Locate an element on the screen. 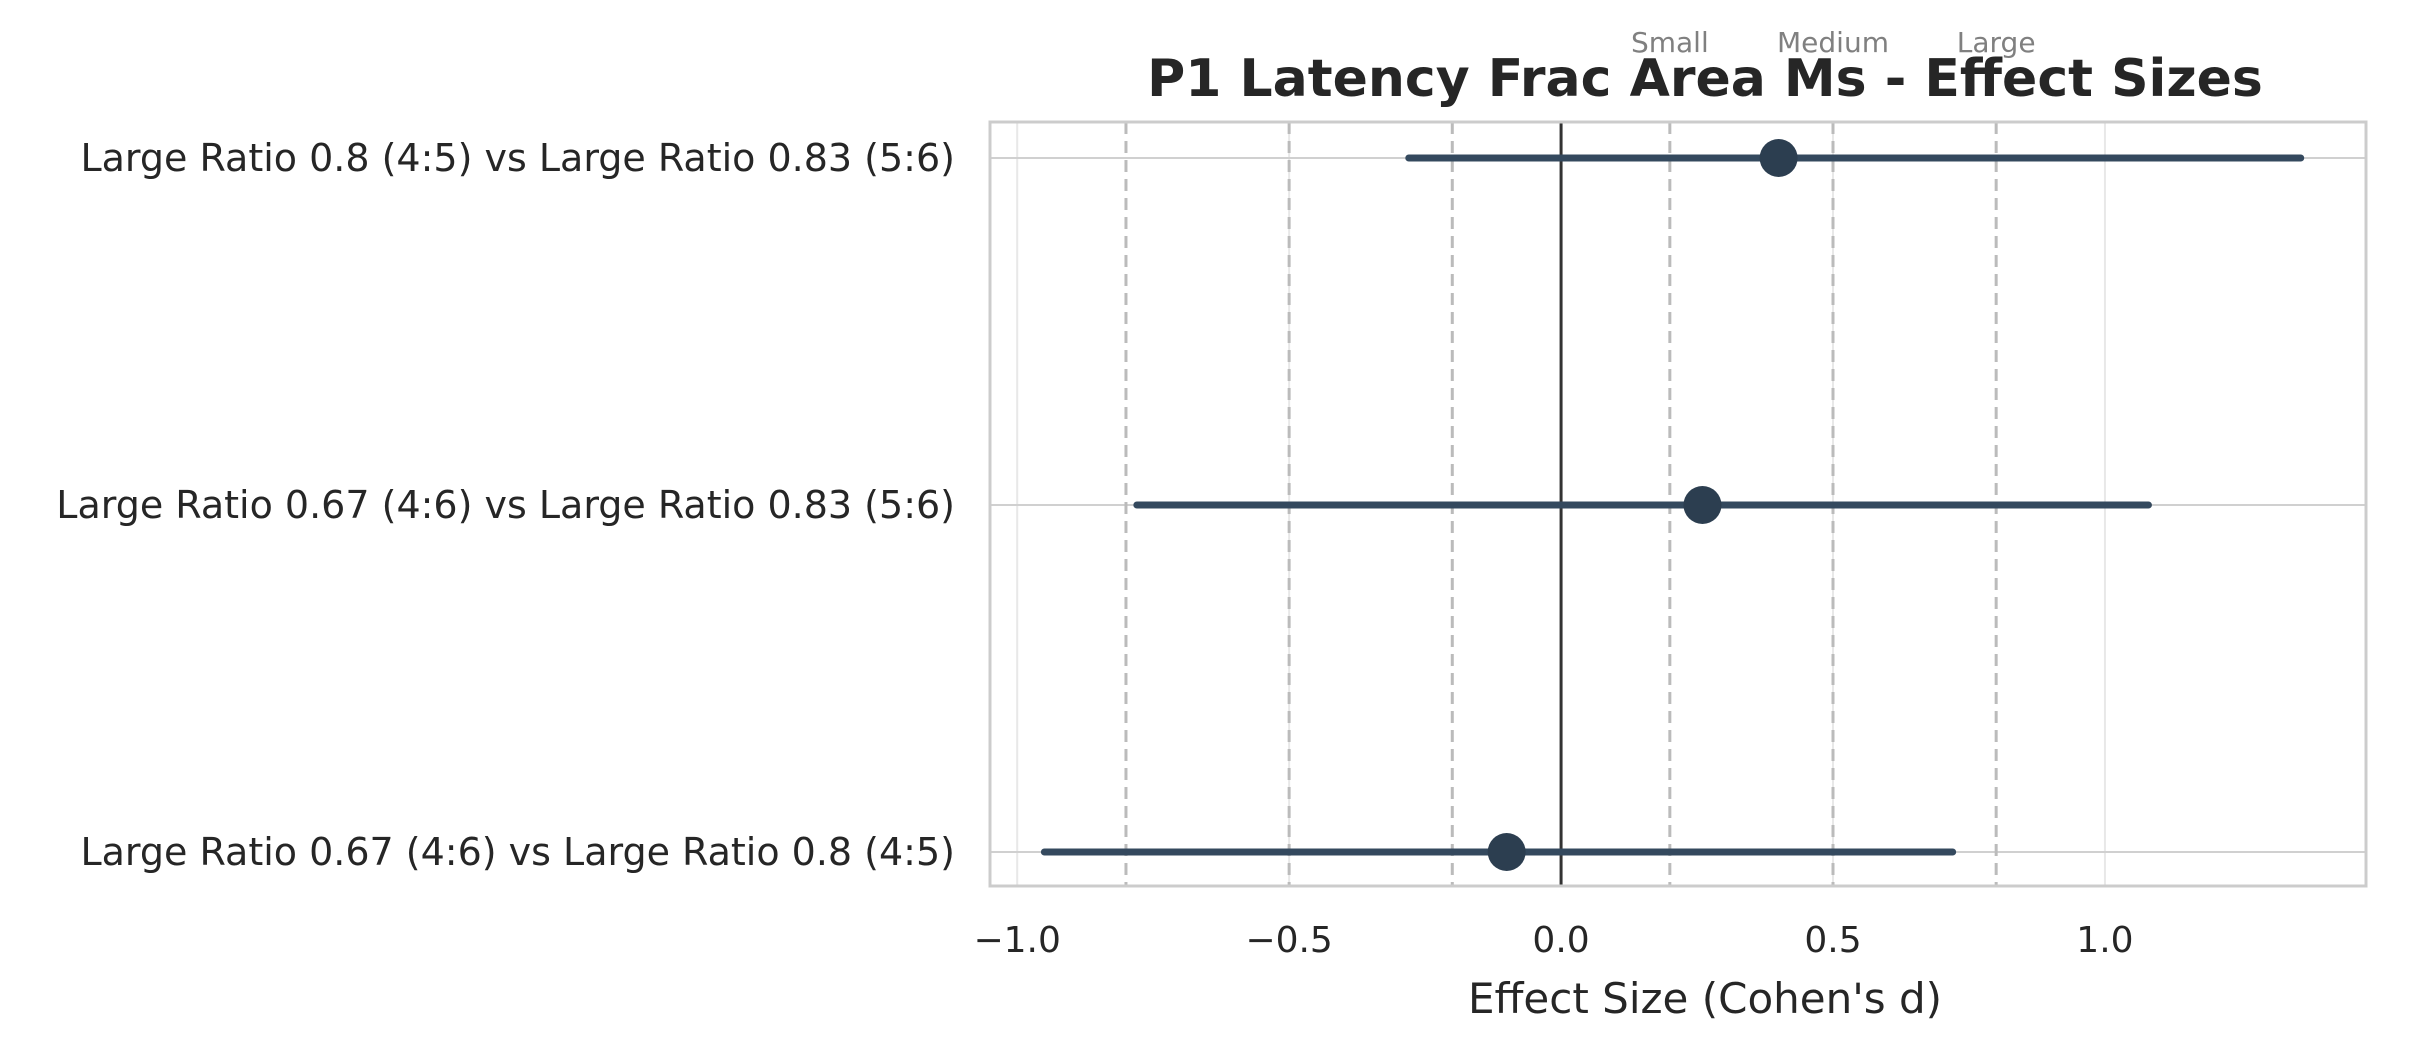 The width and height of the screenshot is (2434, 1055). threshold-label: Large is located at coordinates (1996, 42).